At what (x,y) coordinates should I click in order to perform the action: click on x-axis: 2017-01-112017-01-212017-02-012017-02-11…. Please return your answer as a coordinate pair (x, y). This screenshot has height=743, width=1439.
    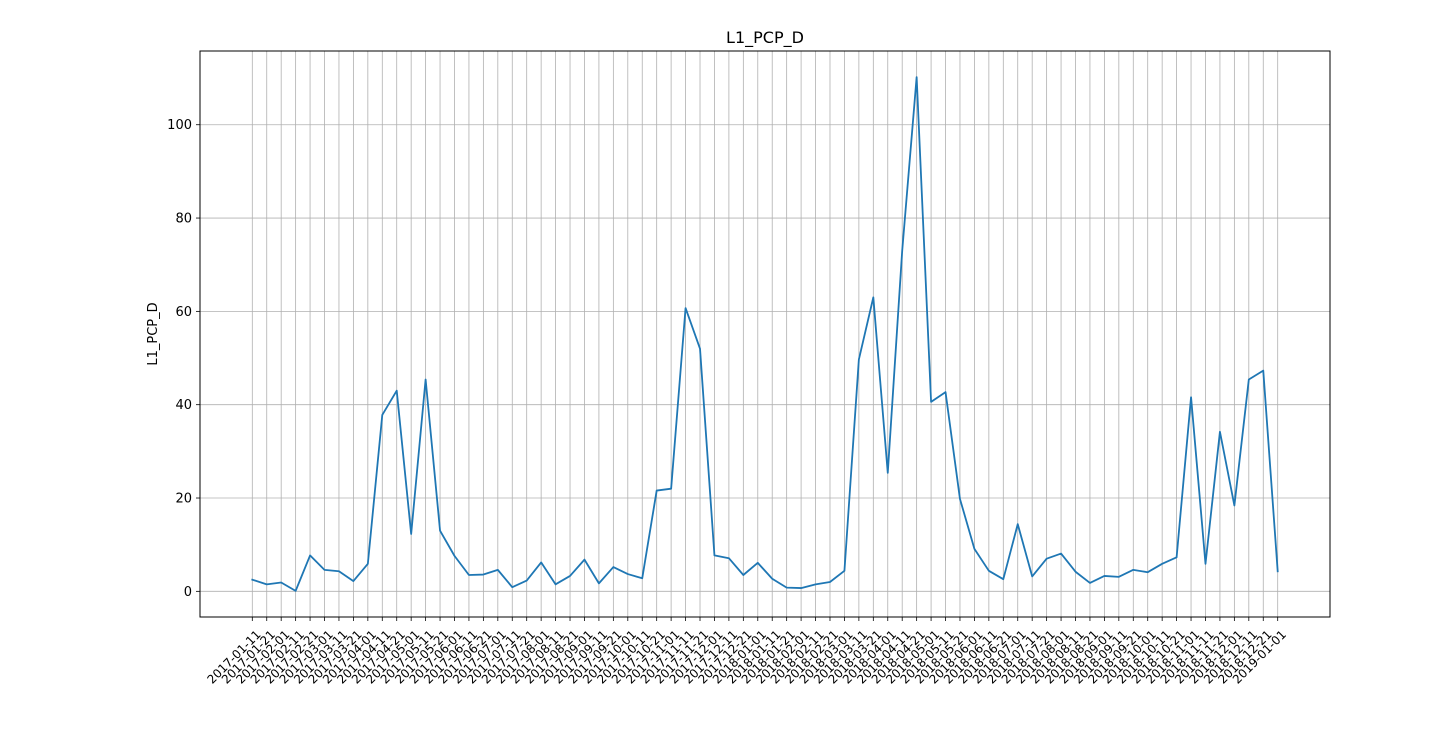
    Looking at the image, I should click on (746, 652).